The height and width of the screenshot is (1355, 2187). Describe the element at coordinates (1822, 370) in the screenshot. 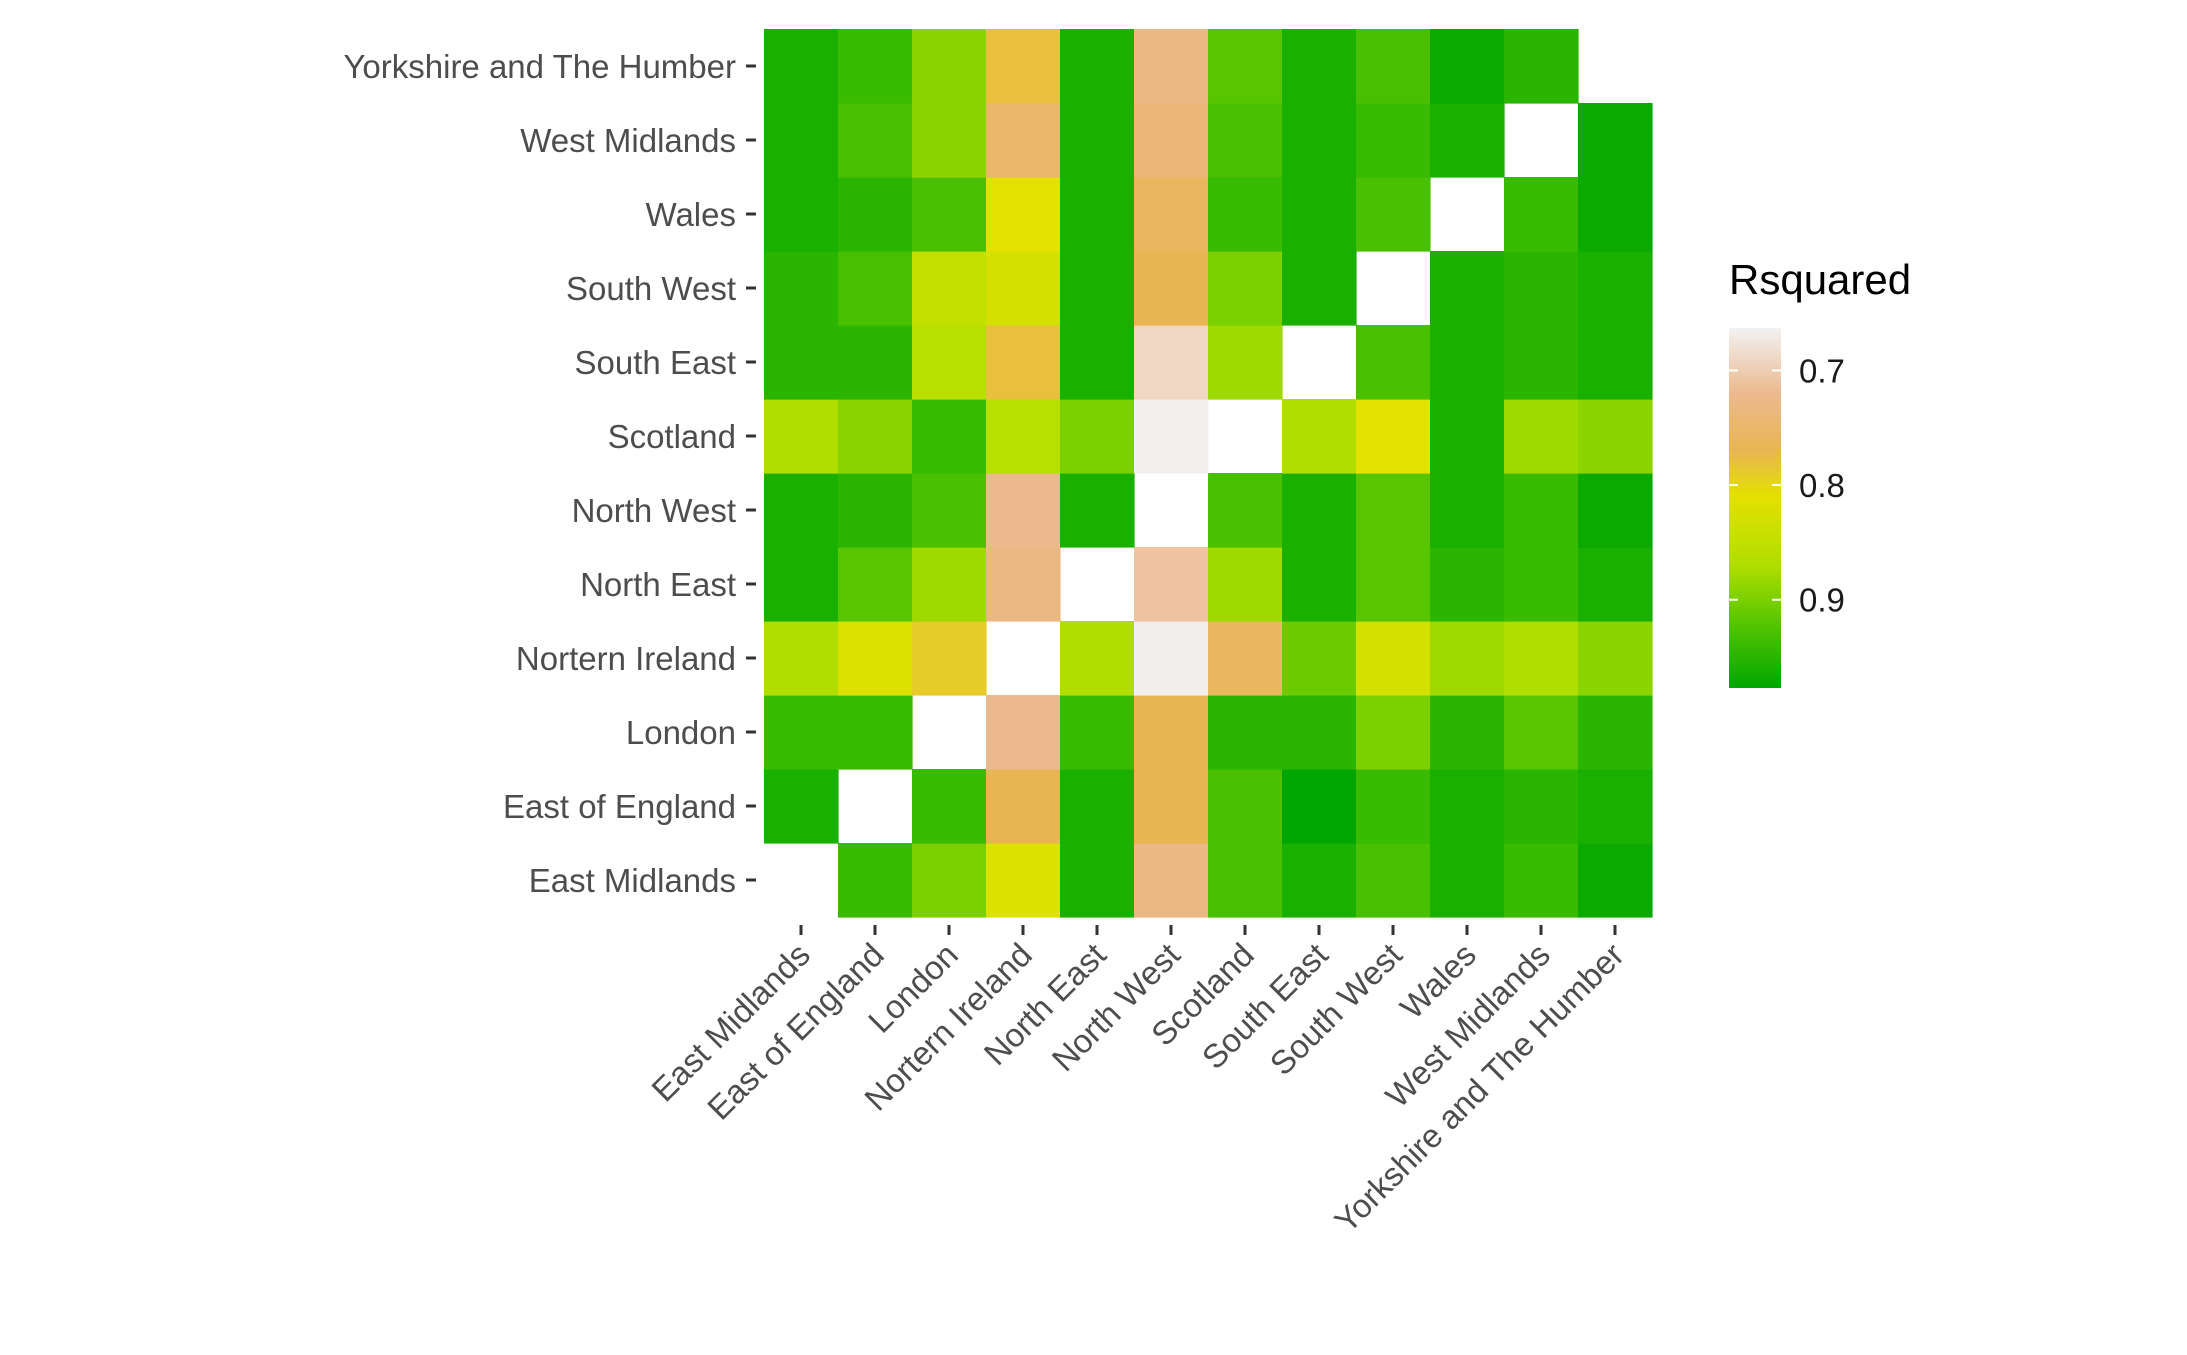

I see `legend-break-label: 0.7` at that location.